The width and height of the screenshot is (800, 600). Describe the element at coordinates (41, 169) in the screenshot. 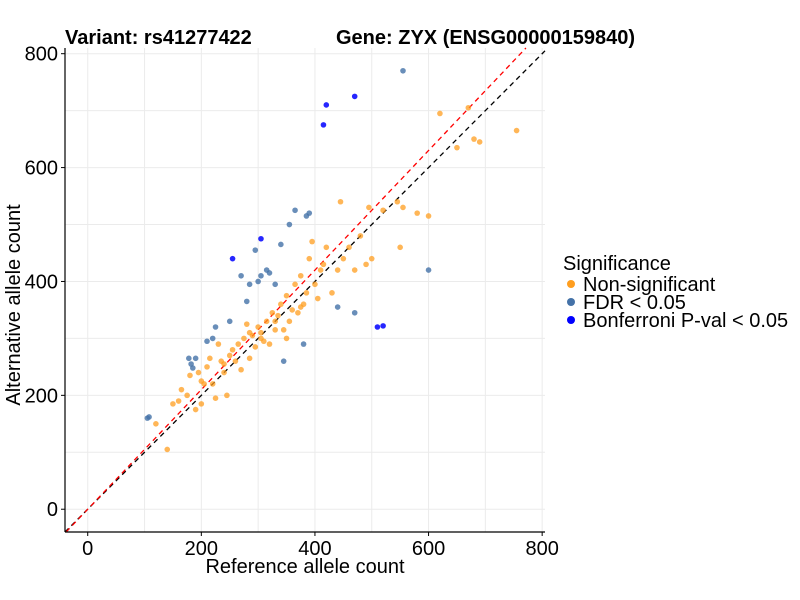

I see `y-tick-label: 600` at that location.